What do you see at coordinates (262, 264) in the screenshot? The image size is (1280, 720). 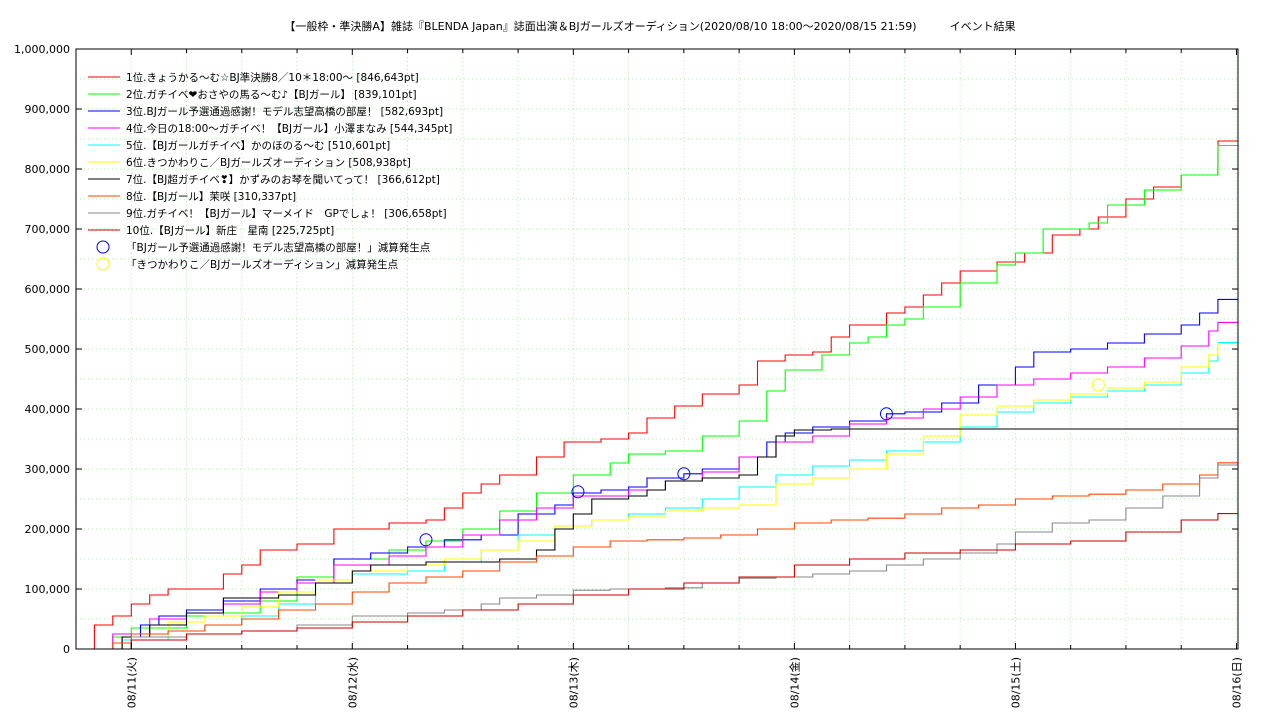 I see `legend-label: 「きつかわりこ／BJガールズオーディション」減算発生点` at bounding box center [262, 264].